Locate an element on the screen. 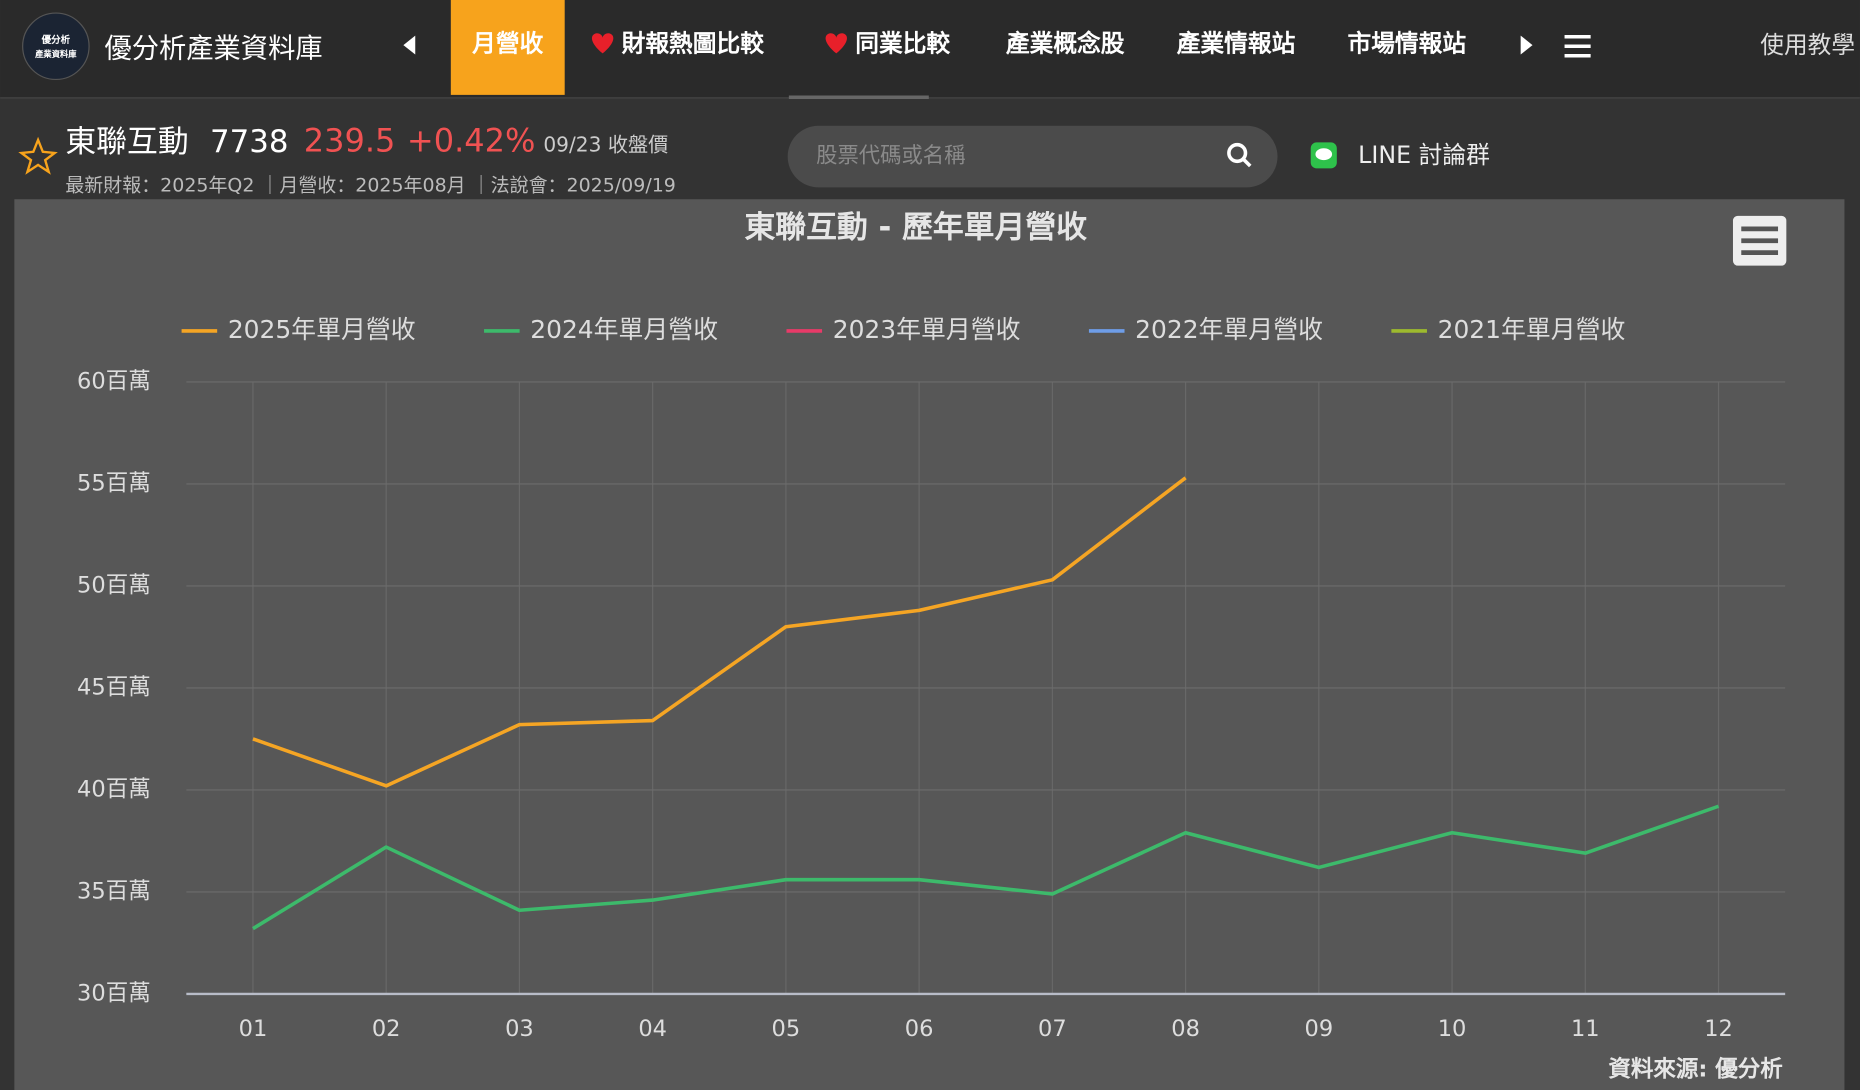  logo-text: 產業資料庫 is located at coordinates (55, 54).